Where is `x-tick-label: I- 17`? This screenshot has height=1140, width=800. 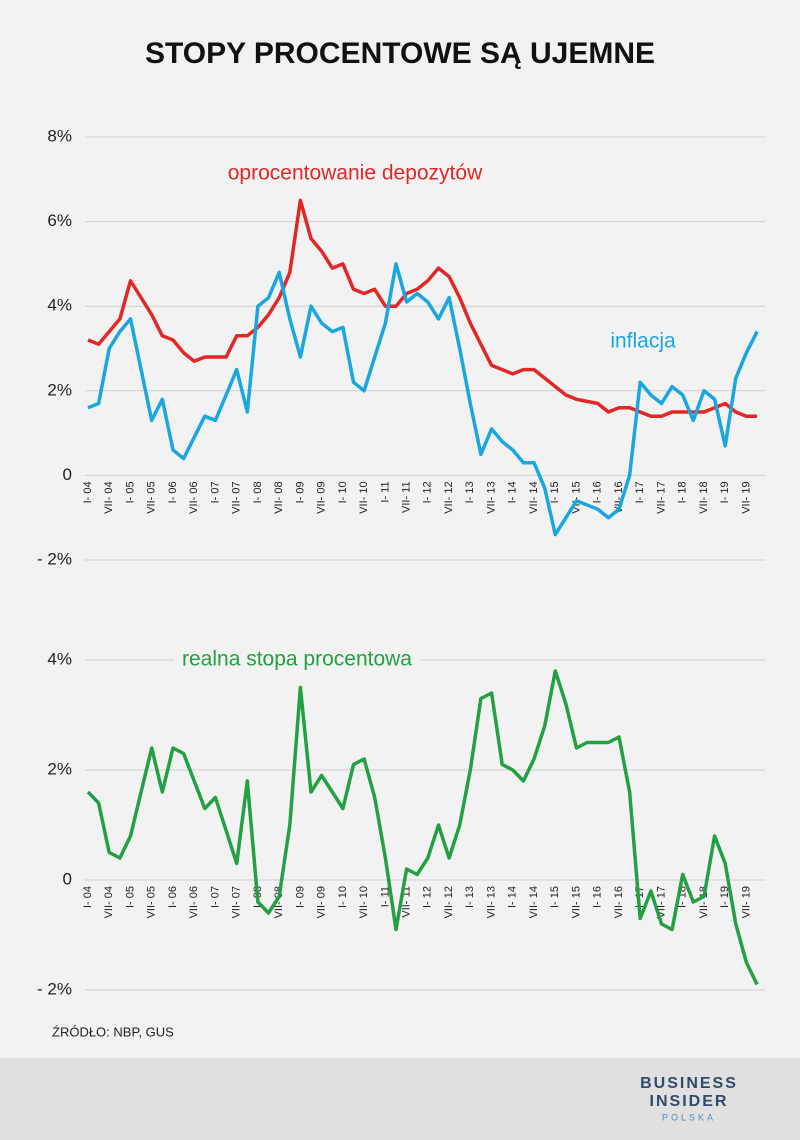 x-tick-label: I- 17 is located at coordinates (640, 492).